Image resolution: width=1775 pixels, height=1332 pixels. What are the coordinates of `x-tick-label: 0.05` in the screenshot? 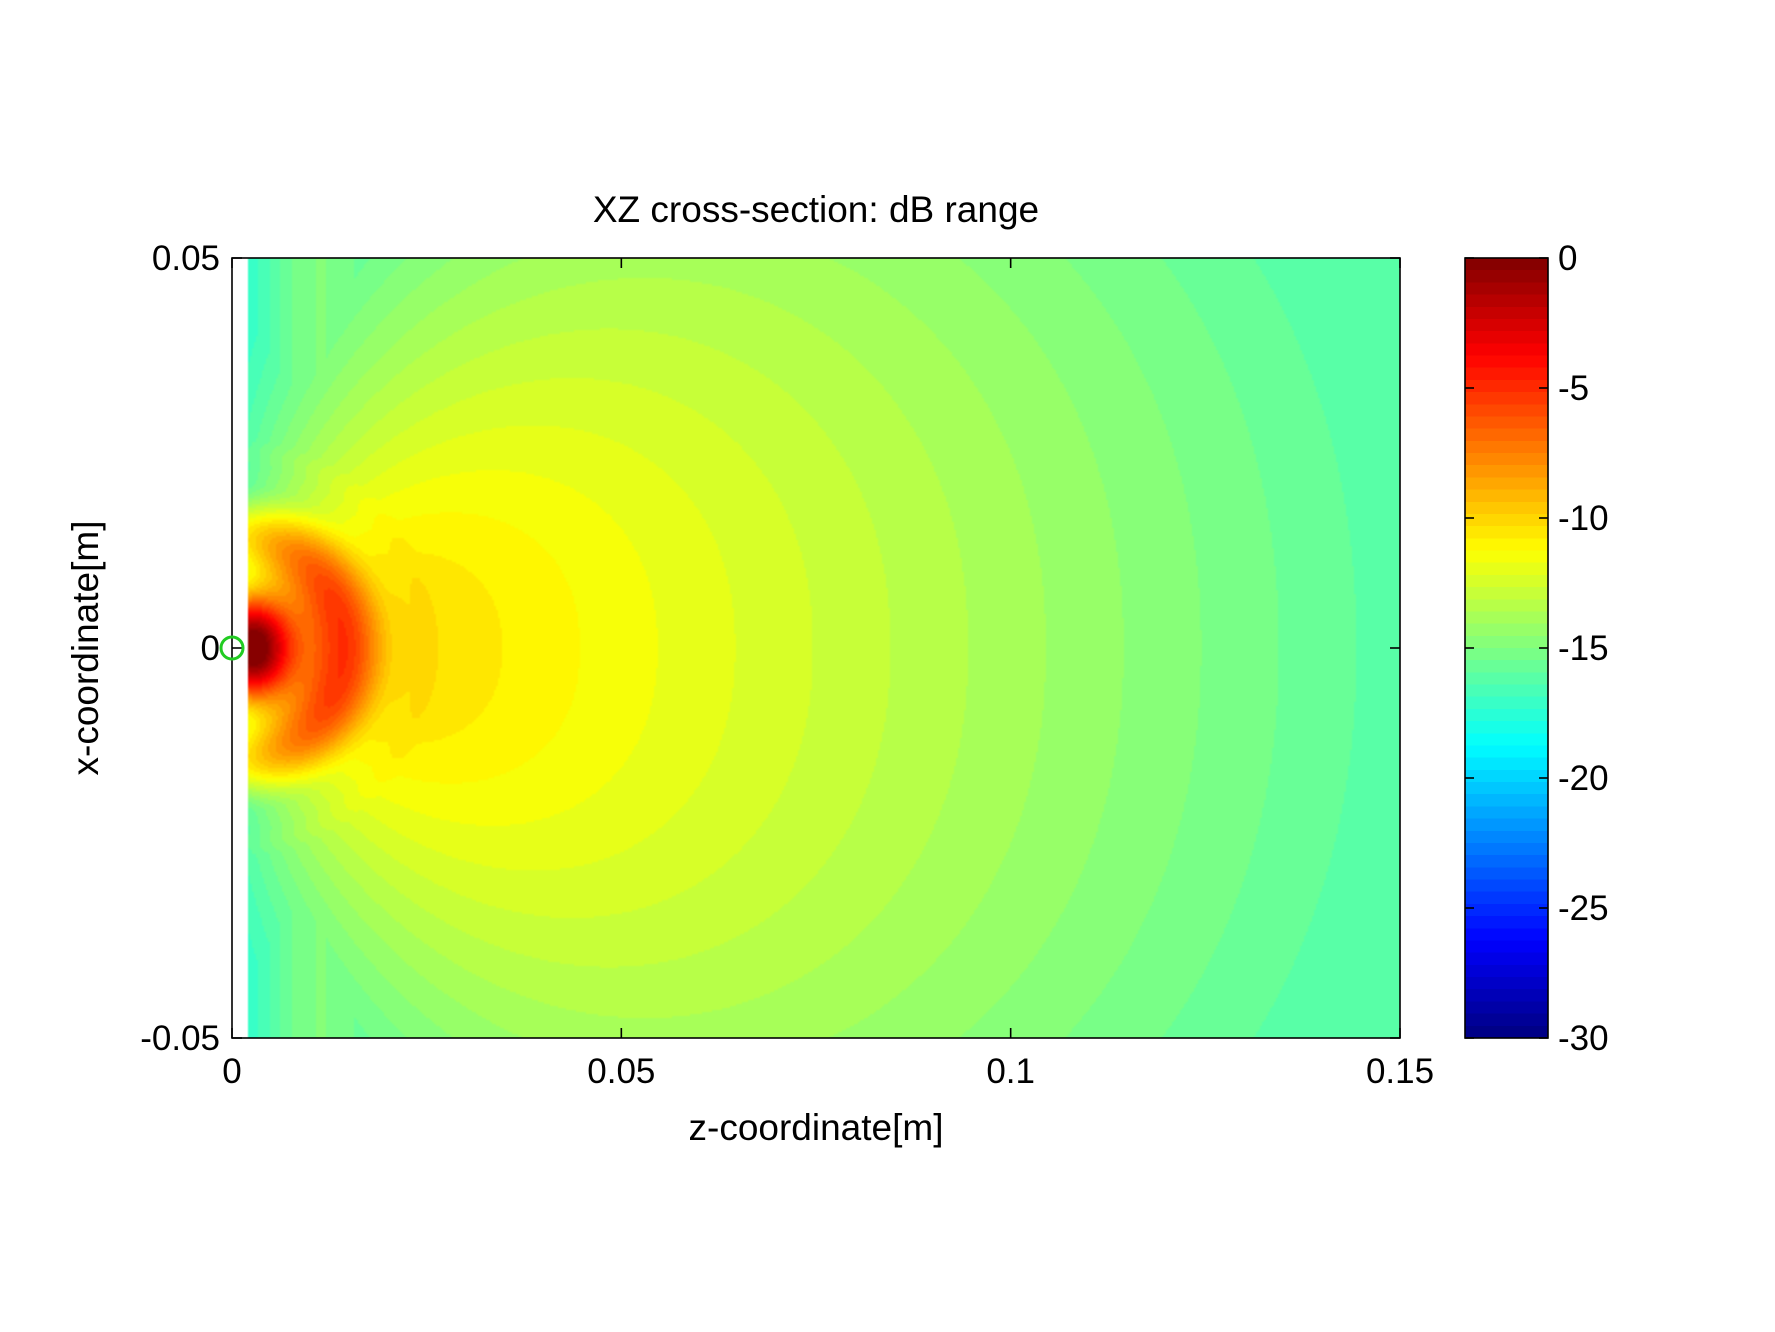 It's located at (621, 1071).